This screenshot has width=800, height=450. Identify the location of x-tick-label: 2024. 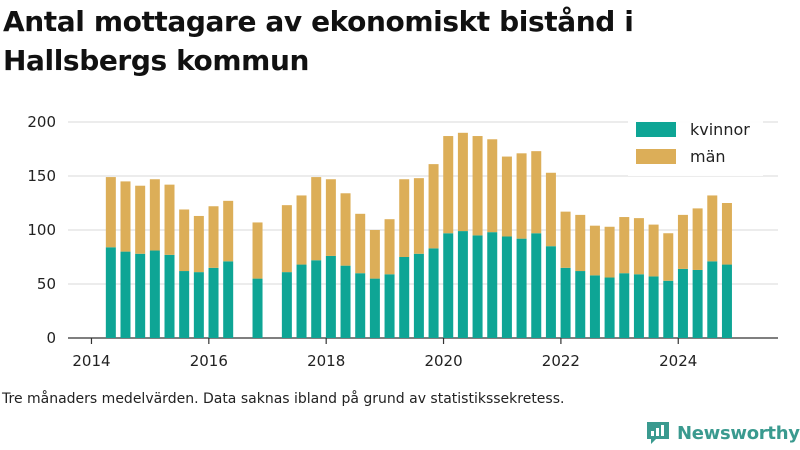
(678, 361).